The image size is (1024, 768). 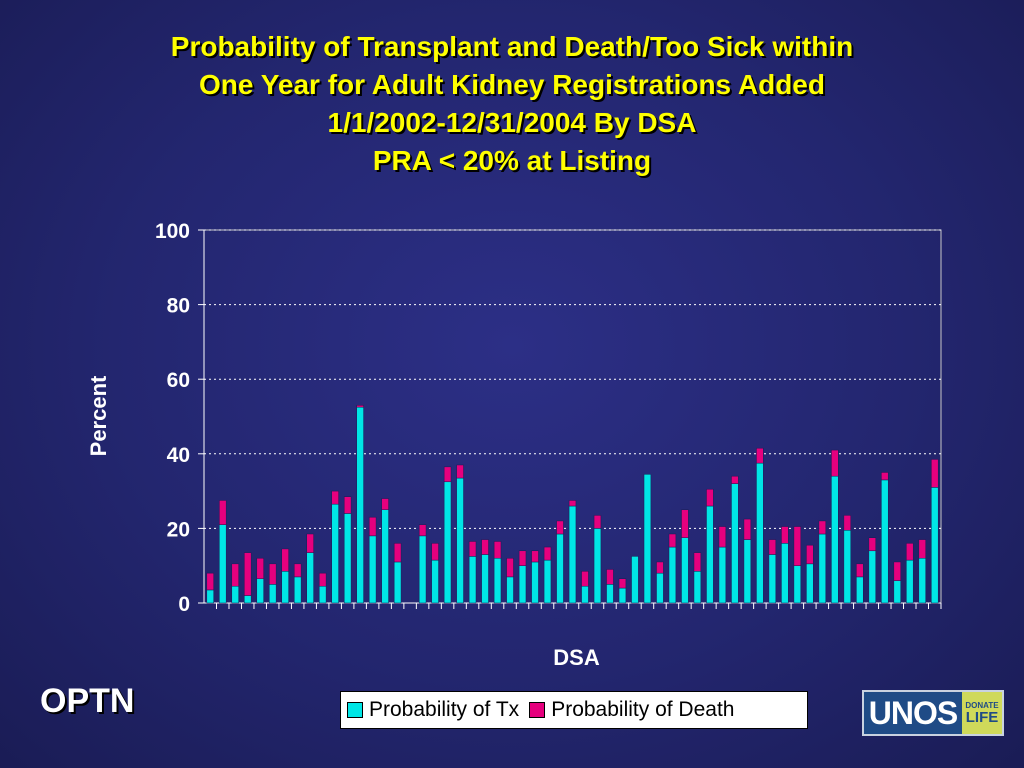 What do you see at coordinates (172, 231) in the screenshot?
I see `y-tick-label: 100` at bounding box center [172, 231].